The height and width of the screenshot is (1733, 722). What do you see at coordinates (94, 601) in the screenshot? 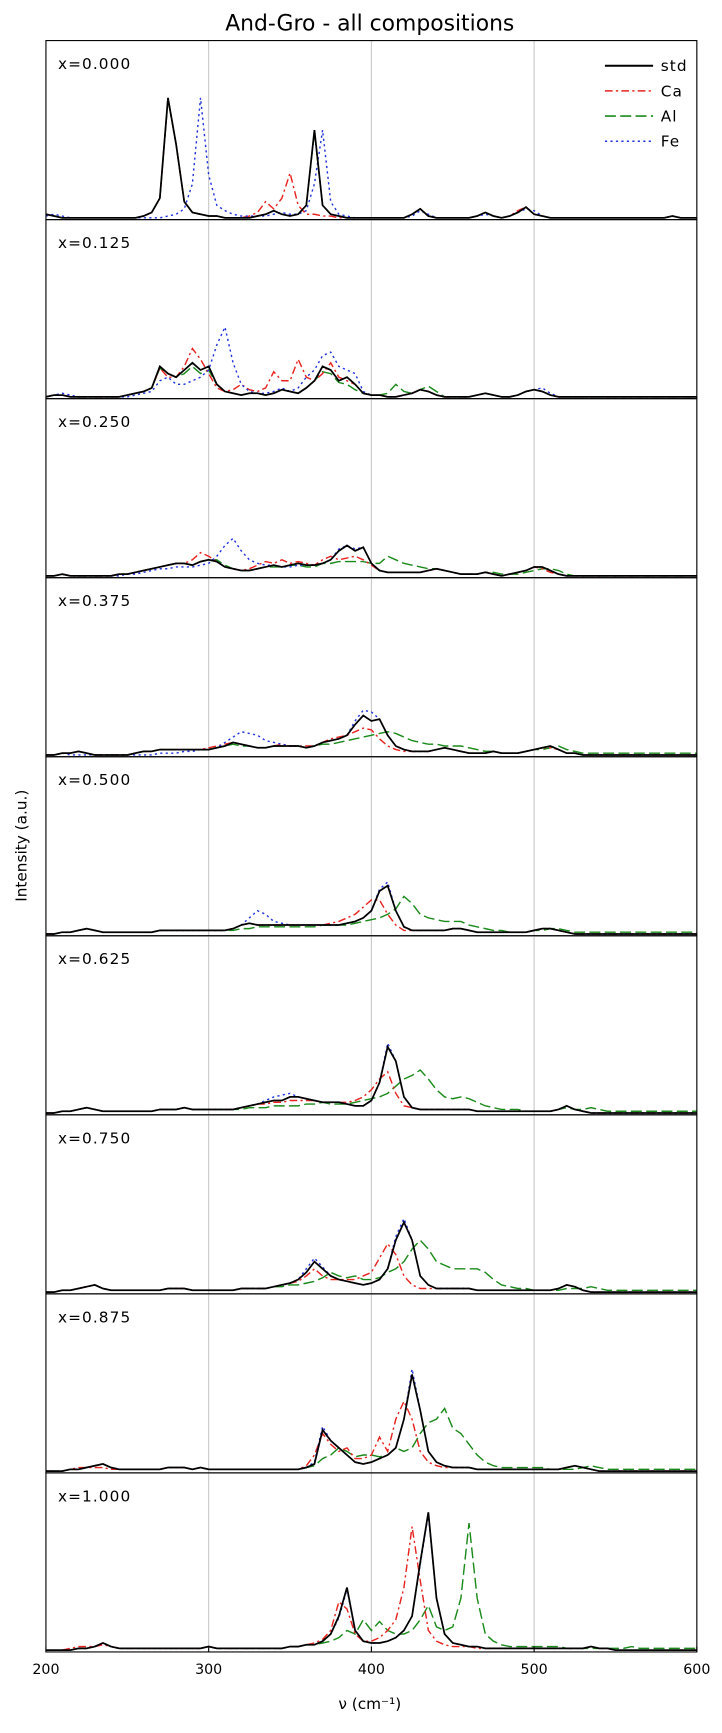
I see `panel-label: x=0.375` at bounding box center [94, 601].